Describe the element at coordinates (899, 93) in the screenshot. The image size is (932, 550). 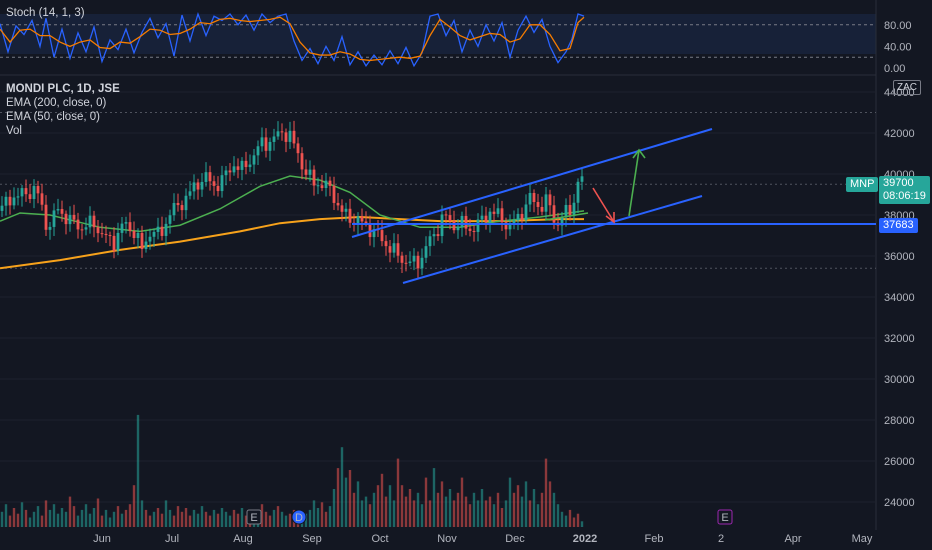
I see `price-tick-label: 44000` at that location.